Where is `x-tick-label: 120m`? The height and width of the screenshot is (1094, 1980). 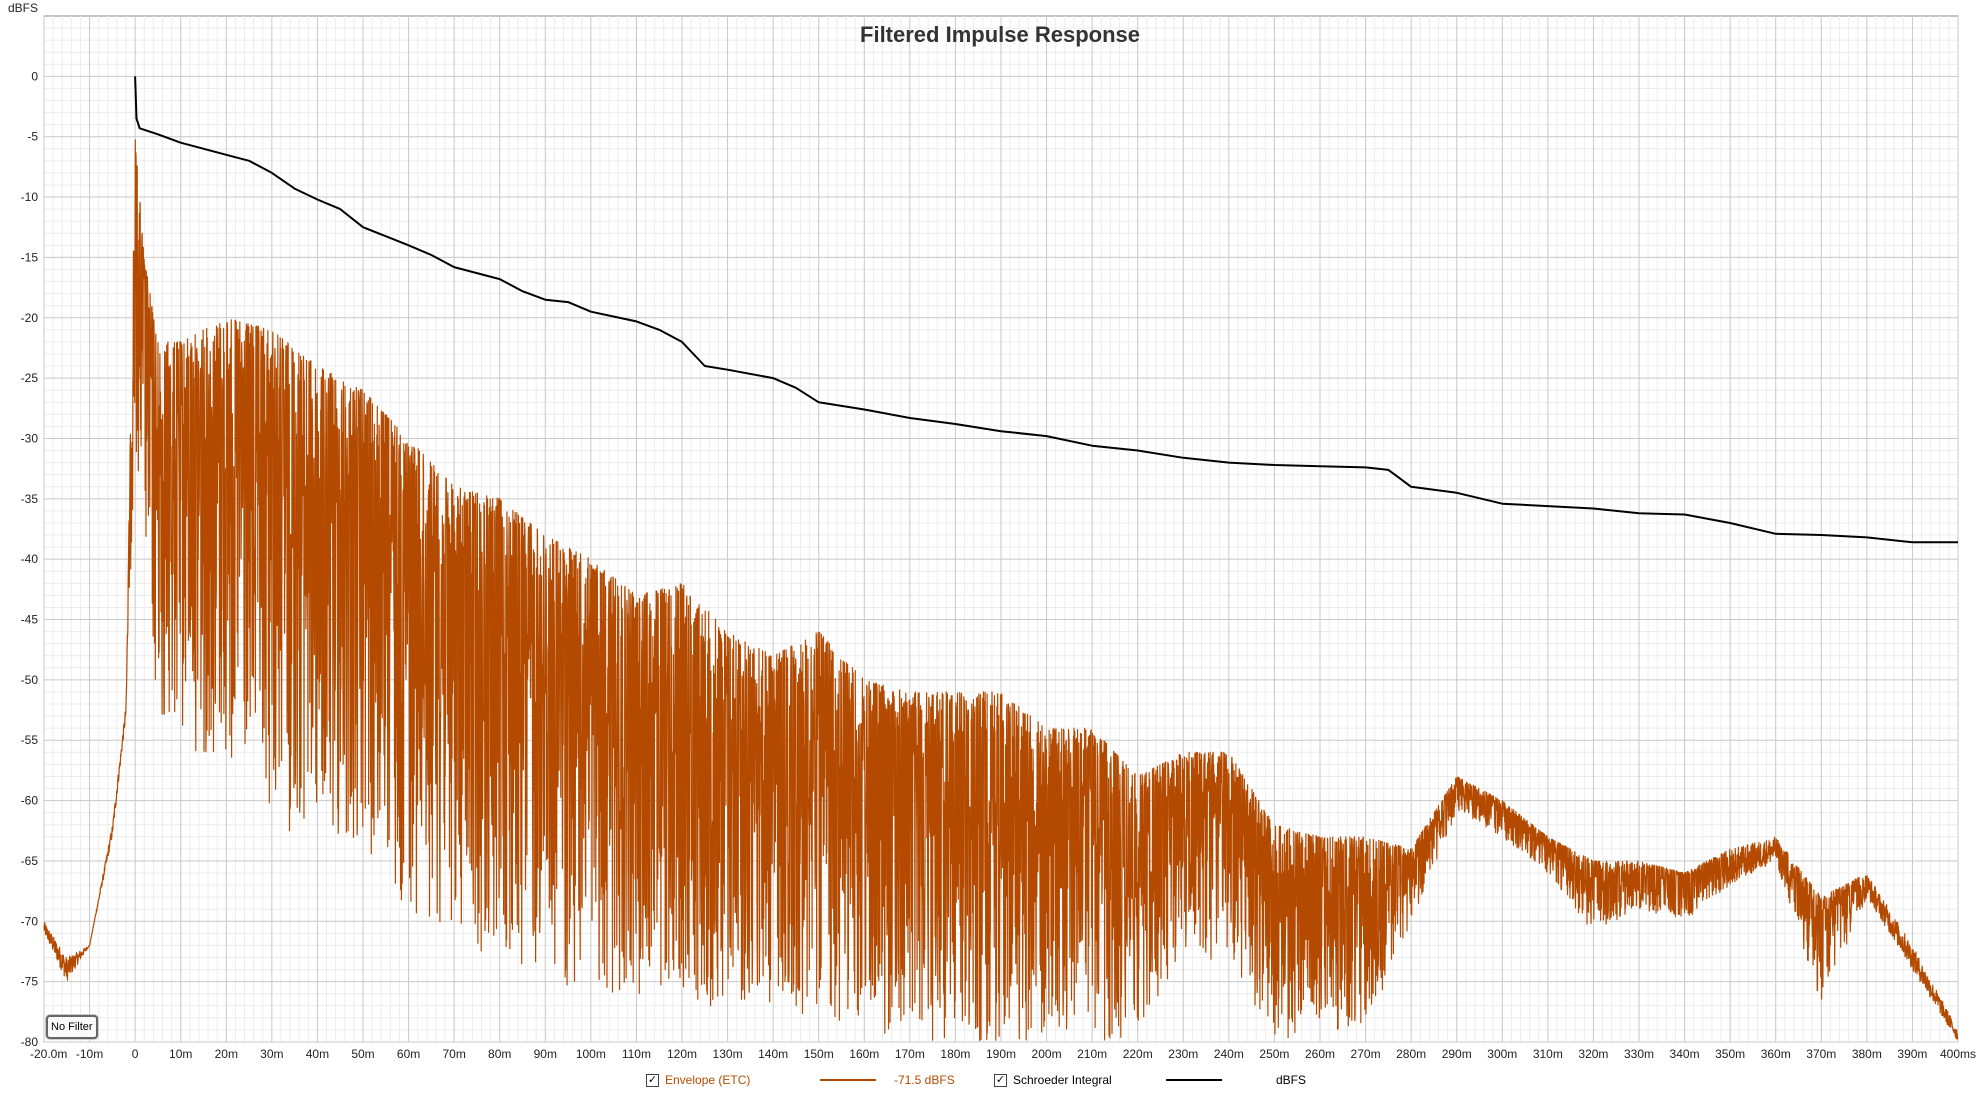
x-tick-label: 120m is located at coordinates (682, 1054).